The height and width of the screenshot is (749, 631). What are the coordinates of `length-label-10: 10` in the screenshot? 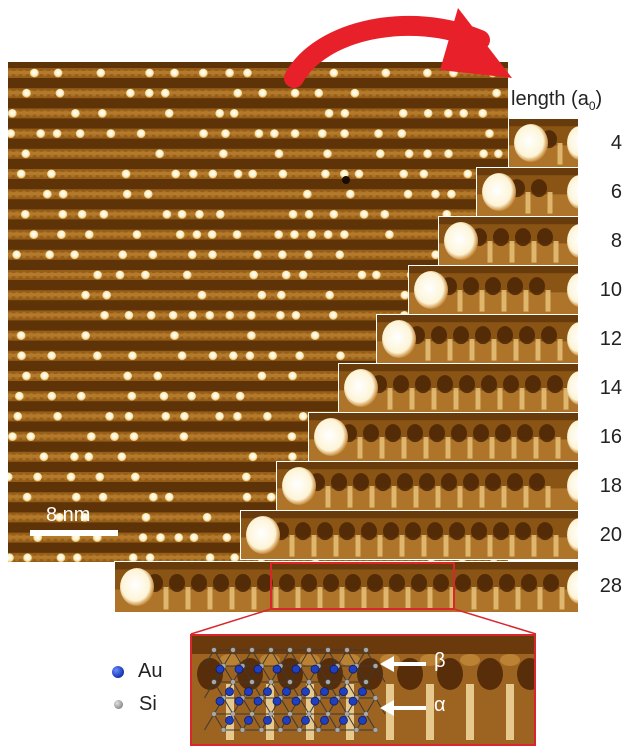 It's located at (610, 290).